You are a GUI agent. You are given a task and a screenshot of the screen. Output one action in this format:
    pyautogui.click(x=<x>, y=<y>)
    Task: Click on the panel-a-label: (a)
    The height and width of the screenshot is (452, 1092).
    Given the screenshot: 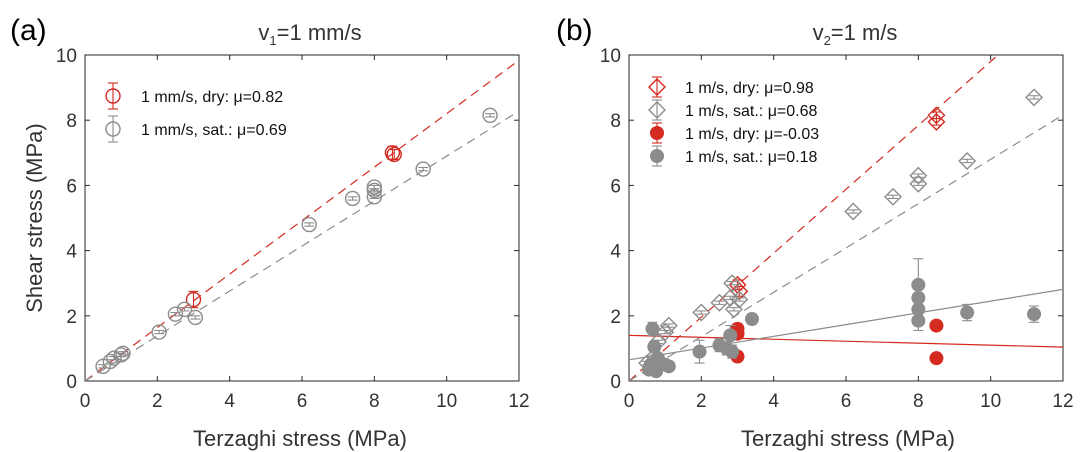 What is the action you would take?
    pyautogui.click(x=28, y=30)
    